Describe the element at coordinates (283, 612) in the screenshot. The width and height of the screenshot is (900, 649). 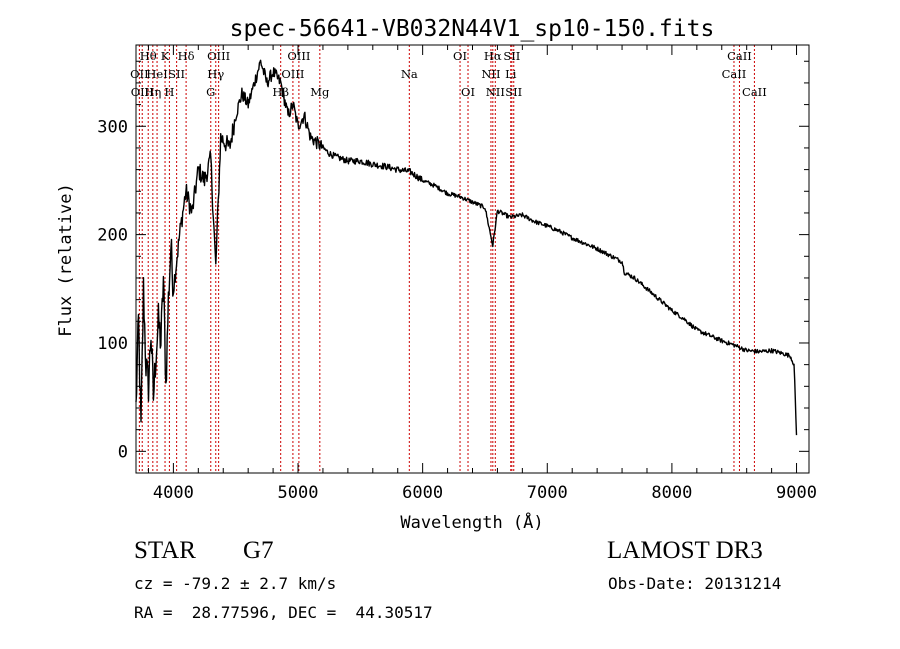
I see `coordinates-info: RA = 28.77596, DEC = 44.30517` at that location.